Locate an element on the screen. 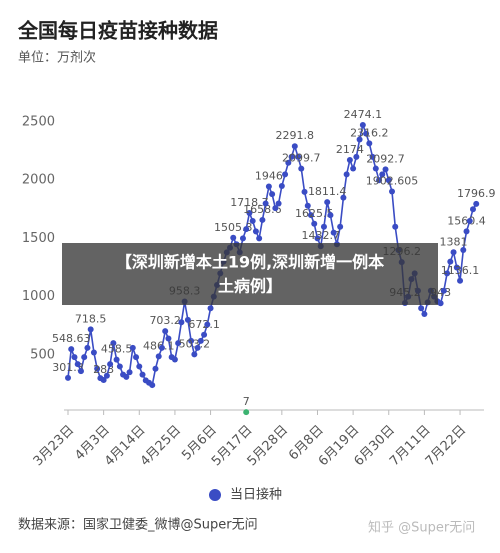 The image size is (500, 553). y-tick-label: 1500 is located at coordinates (38, 238).